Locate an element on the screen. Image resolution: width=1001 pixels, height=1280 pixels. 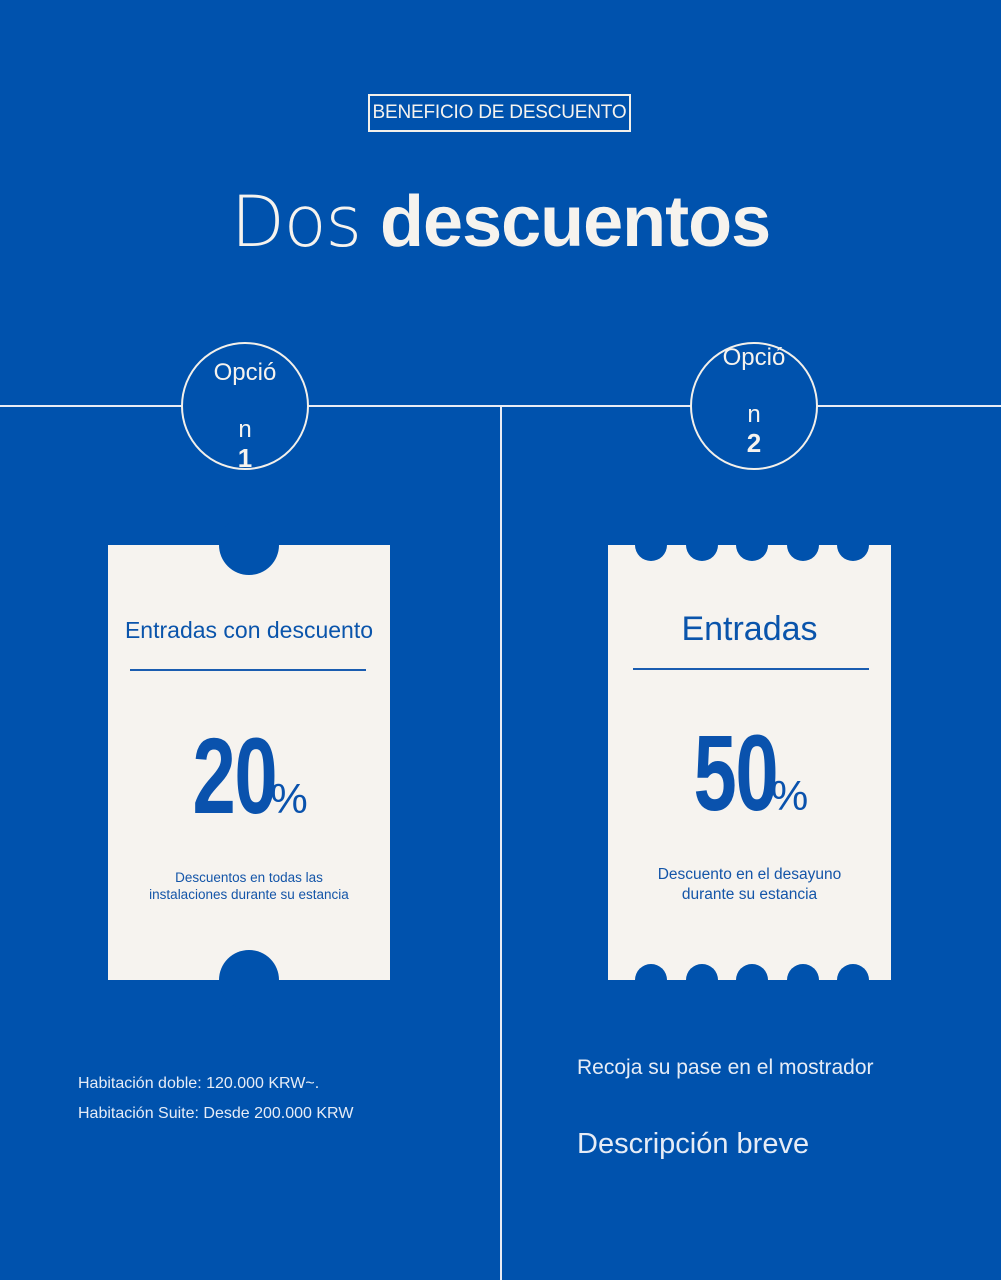
desc-line: durante su estancia is located at coordinates (749, 894).